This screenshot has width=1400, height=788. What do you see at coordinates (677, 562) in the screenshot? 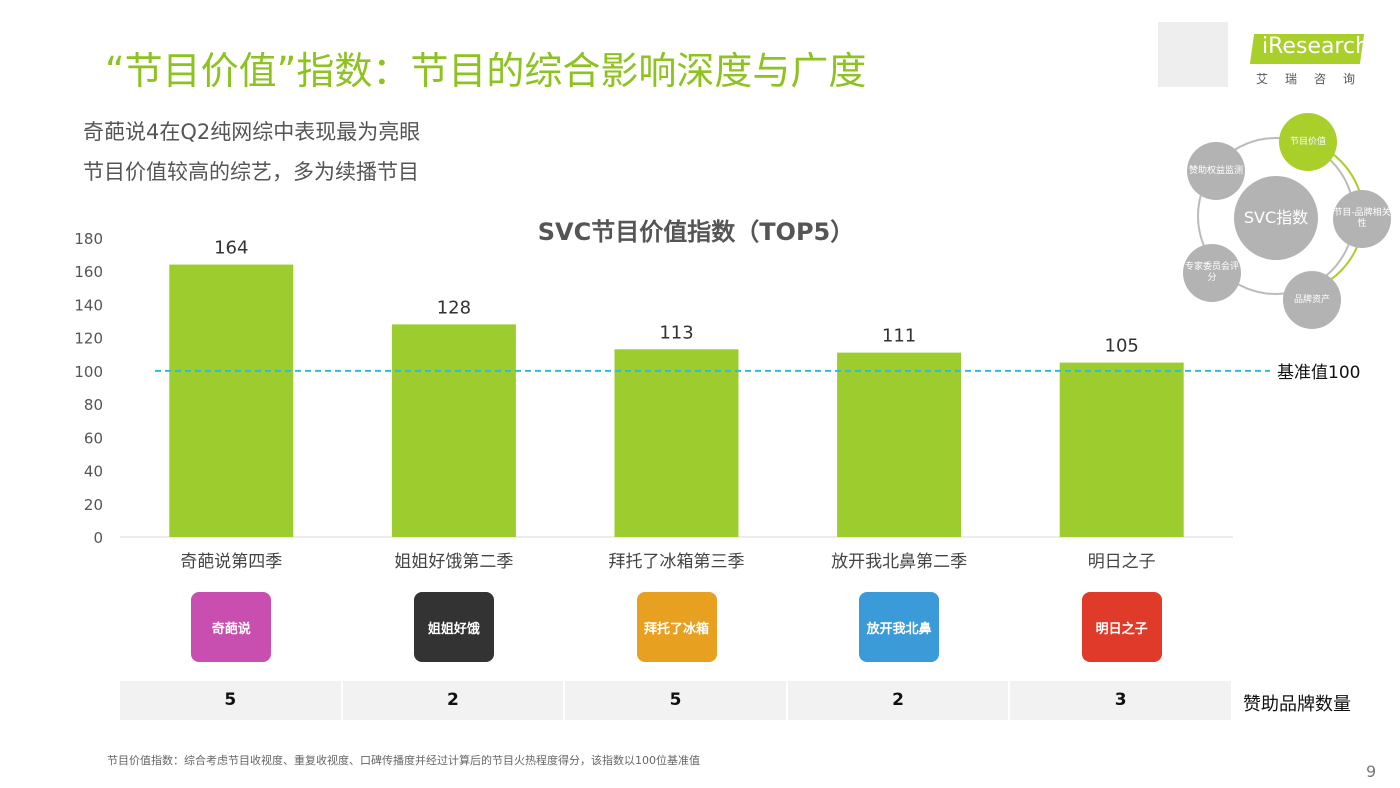
I see `x-tick-label: 拜托了冰箱第三季` at bounding box center [677, 562].